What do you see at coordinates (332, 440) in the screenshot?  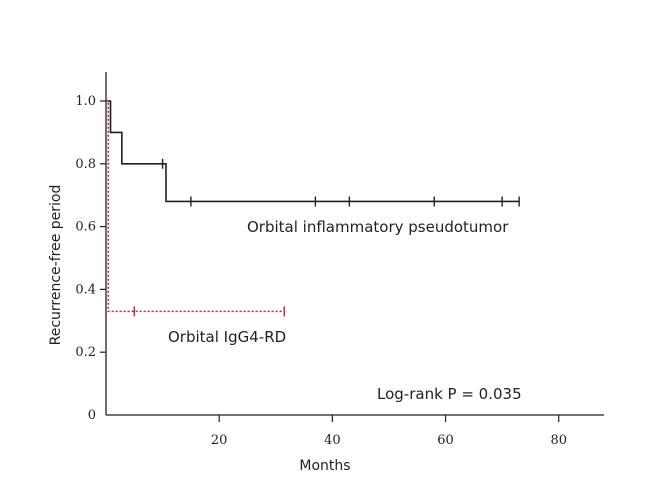 I see `x-tick-label: 40` at bounding box center [332, 440].